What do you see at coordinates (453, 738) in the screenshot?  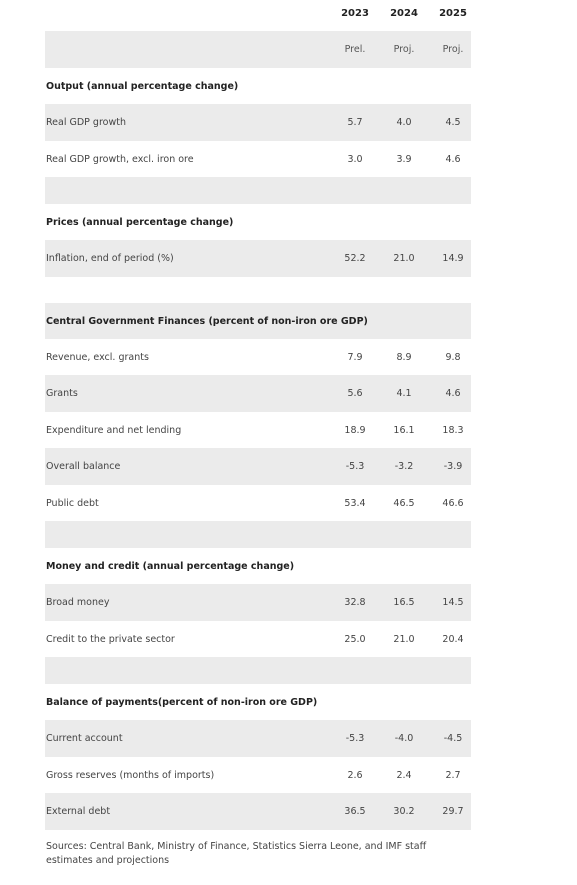 I see `value-2025: -4.5` at bounding box center [453, 738].